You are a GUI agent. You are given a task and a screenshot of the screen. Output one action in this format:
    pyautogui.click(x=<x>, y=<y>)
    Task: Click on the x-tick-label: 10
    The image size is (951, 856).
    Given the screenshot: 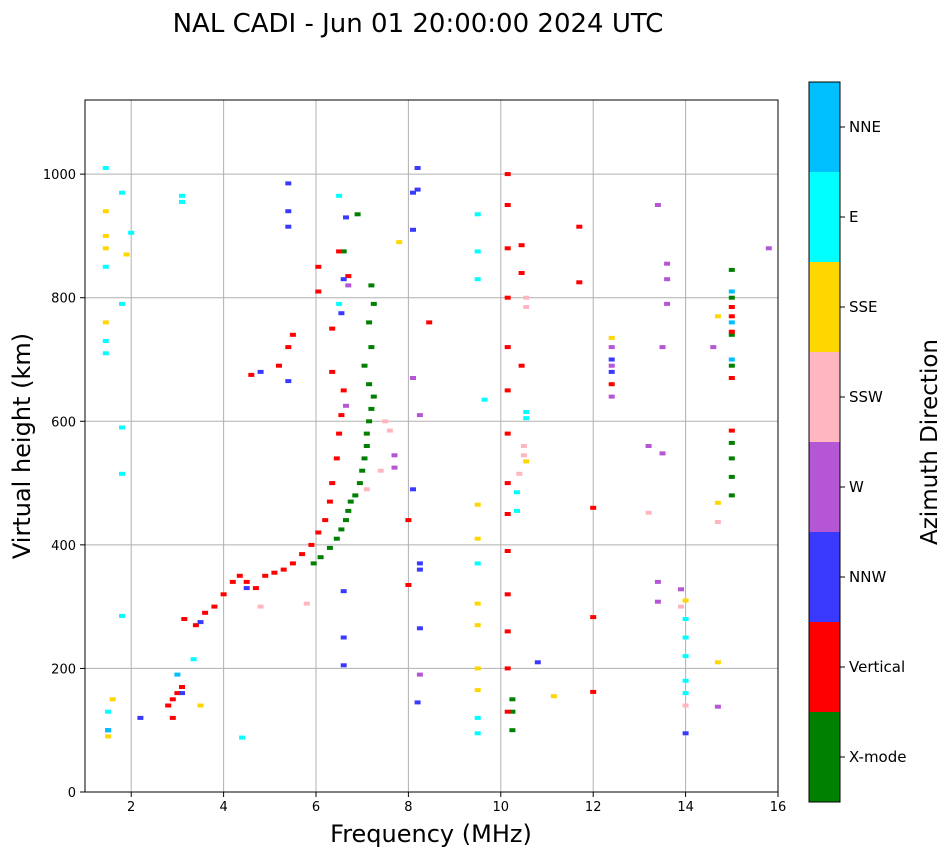 What is the action you would take?
    pyautogui.click(x=501, y=807)
    